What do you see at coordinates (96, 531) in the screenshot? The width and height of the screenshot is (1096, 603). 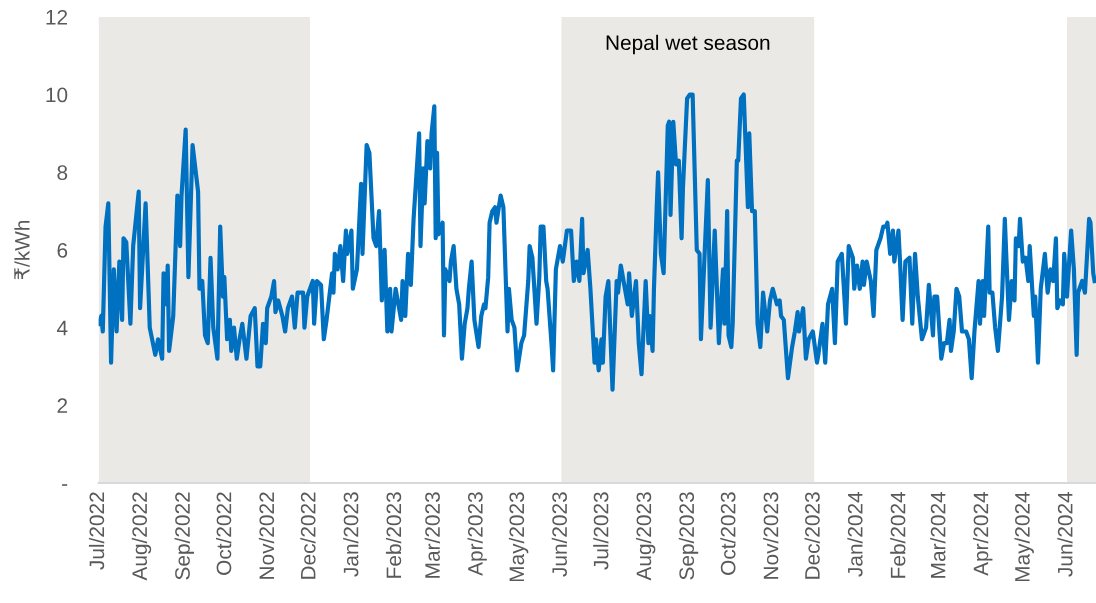 I see `x-tick-label: Jul/2022` at bounding box center [96, 531].